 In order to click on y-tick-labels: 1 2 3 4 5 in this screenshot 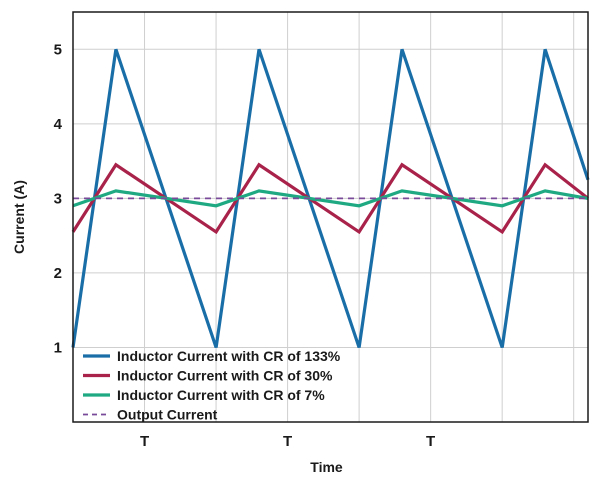, I will do `click(58, 198)`.